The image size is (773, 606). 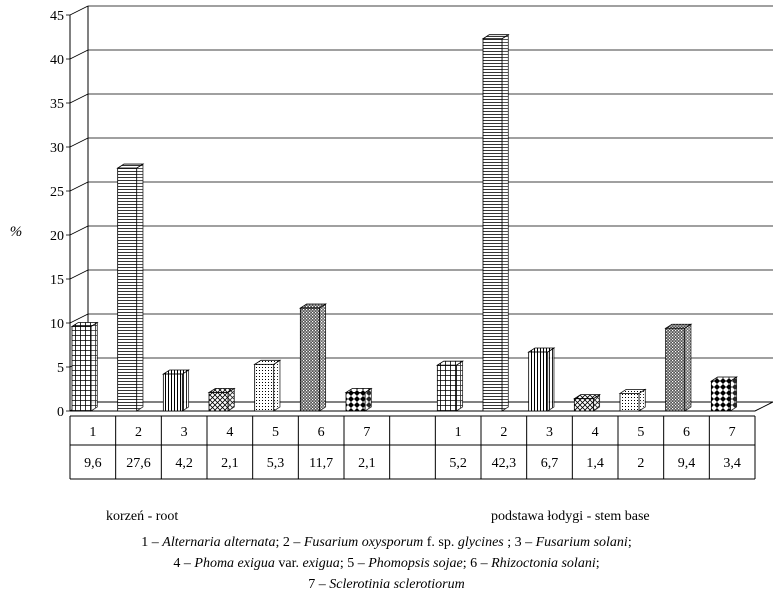 I want to click on y-tick-label: 30, so click(x=57, y=148).